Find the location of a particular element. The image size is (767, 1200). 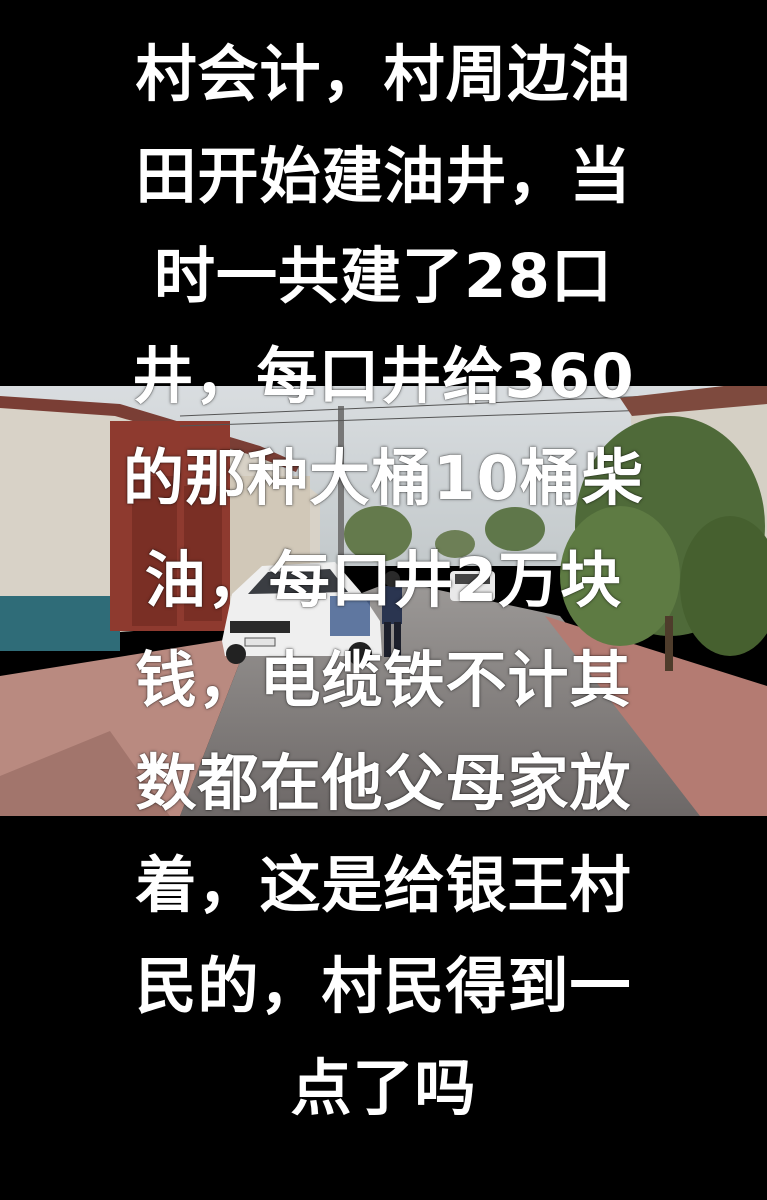

caption-line: 村会计，村周边油 is located at coordinates (383, 74).